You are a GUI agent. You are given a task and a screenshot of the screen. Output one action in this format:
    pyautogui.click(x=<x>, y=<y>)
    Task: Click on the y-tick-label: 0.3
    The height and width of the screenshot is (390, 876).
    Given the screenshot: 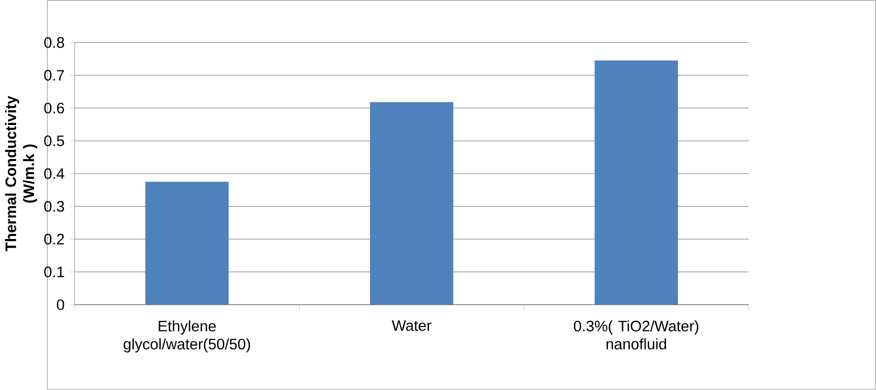 What is the action you would take?
    pyautogui.click(x=54, y=206)
    